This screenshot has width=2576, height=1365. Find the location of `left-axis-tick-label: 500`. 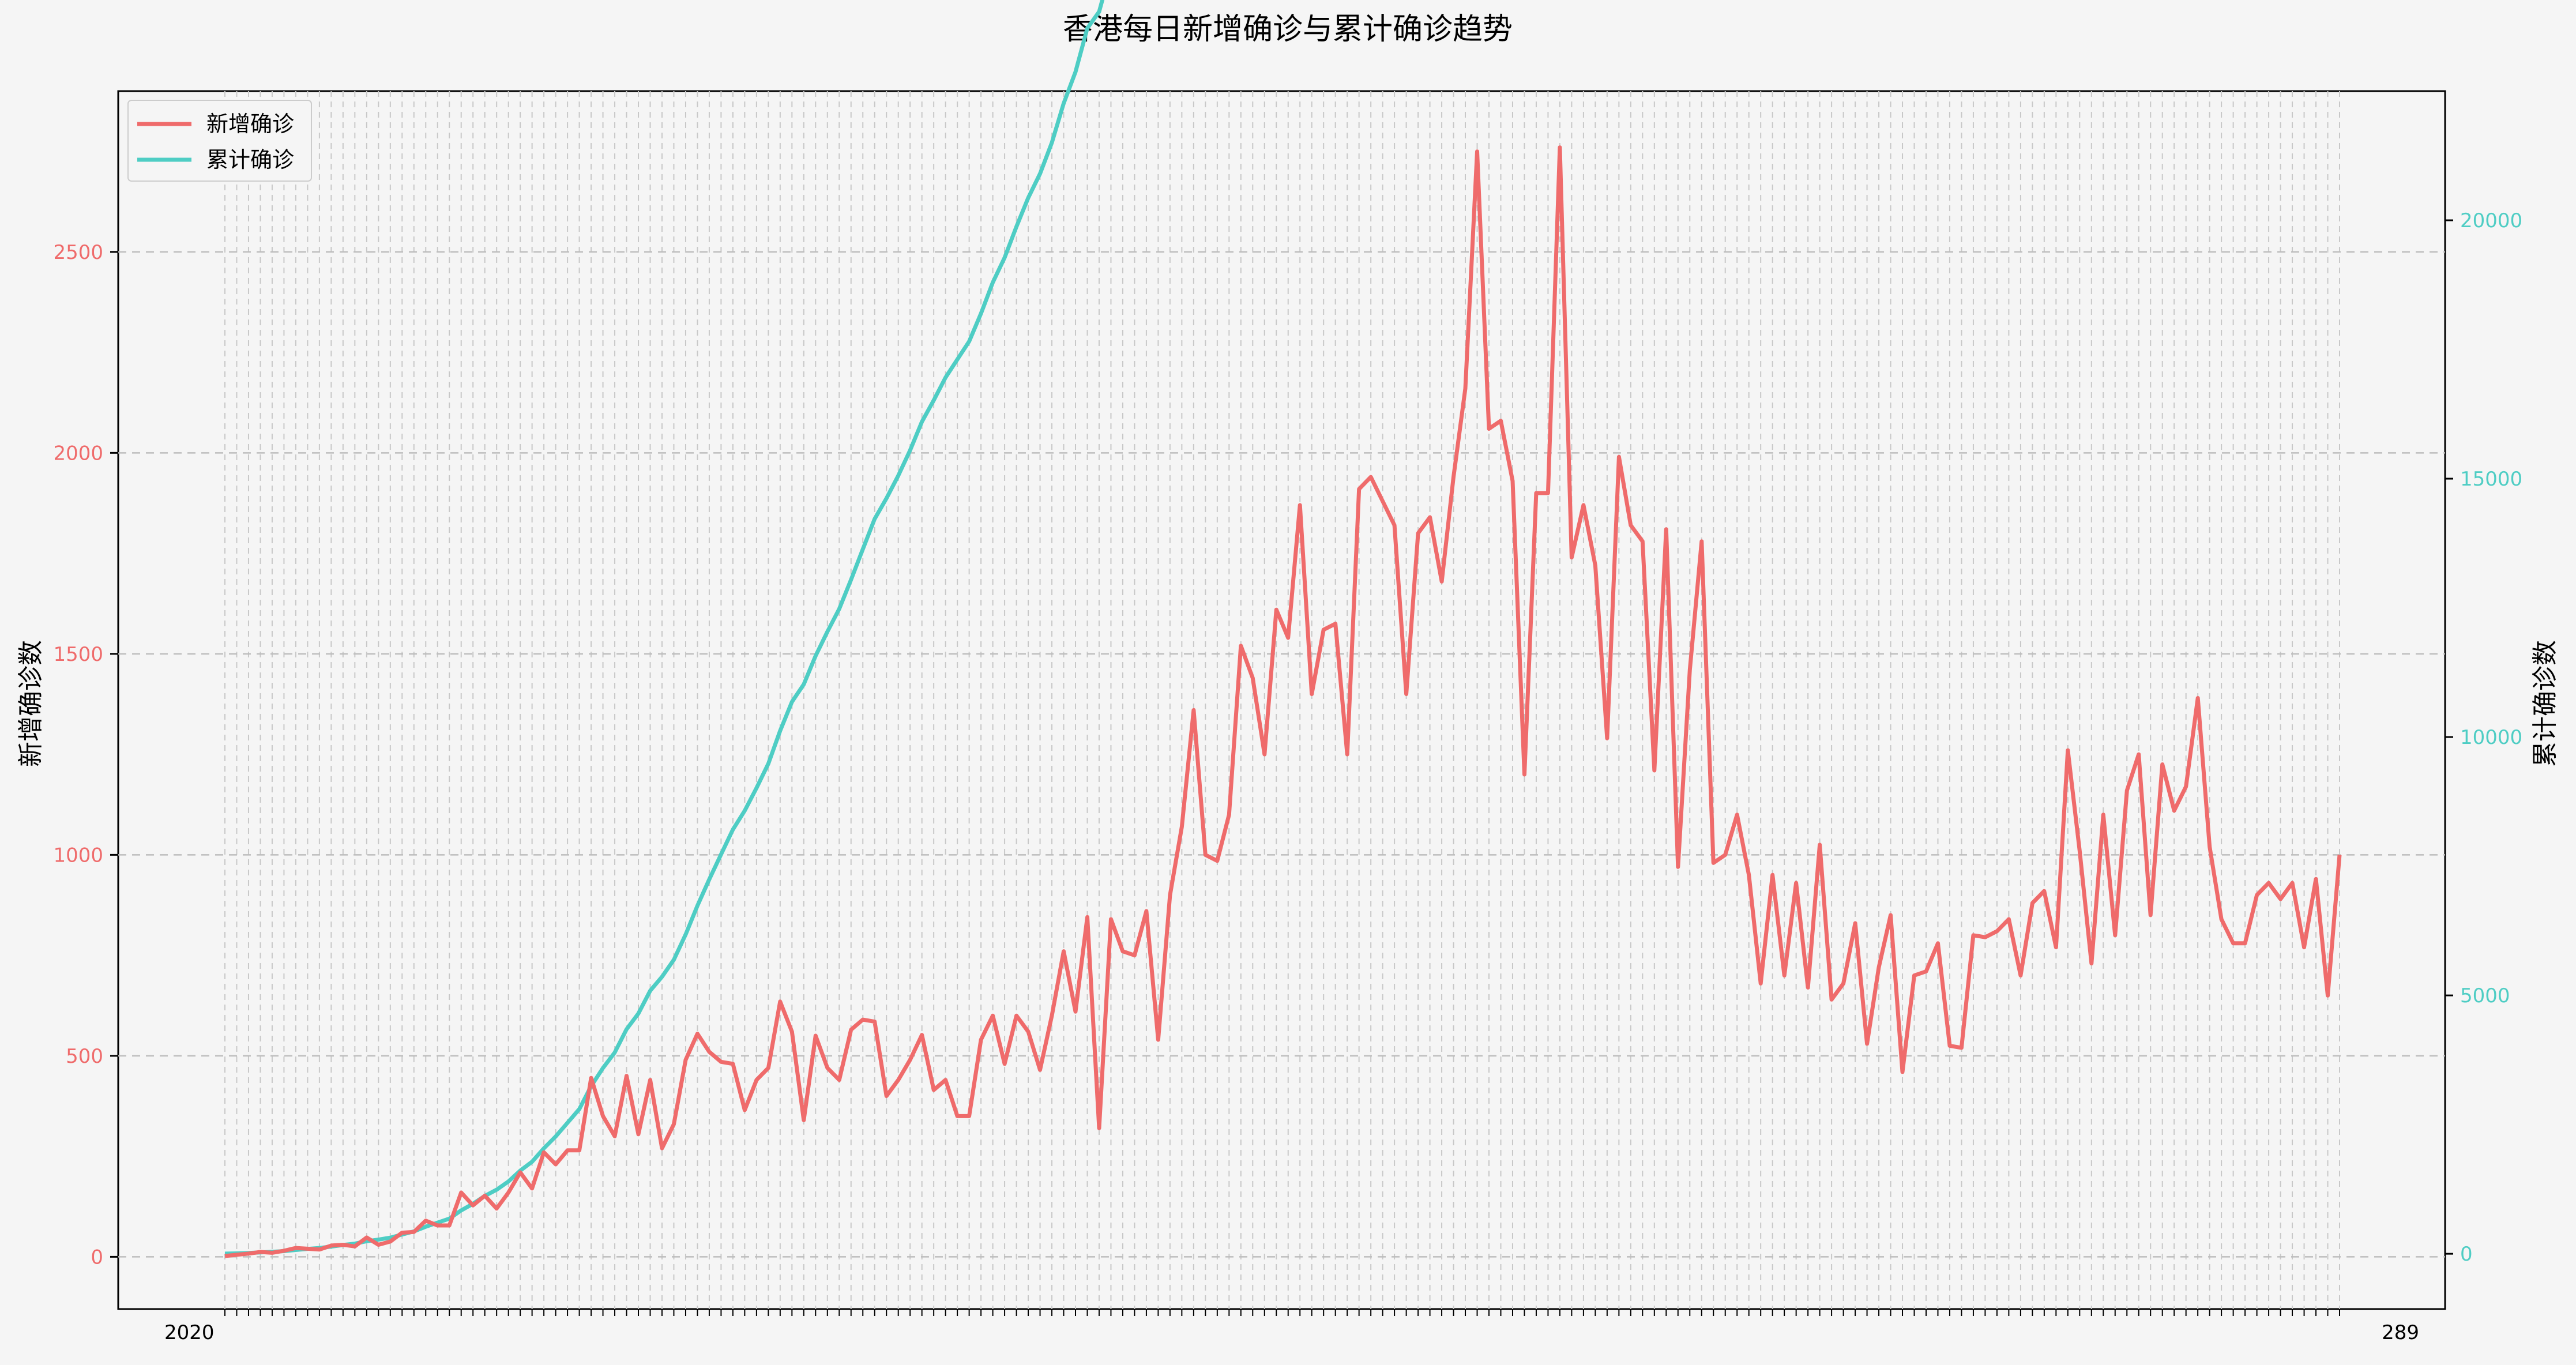

left-axis-tick-label: 500 is located at coordinates (84, 1056).